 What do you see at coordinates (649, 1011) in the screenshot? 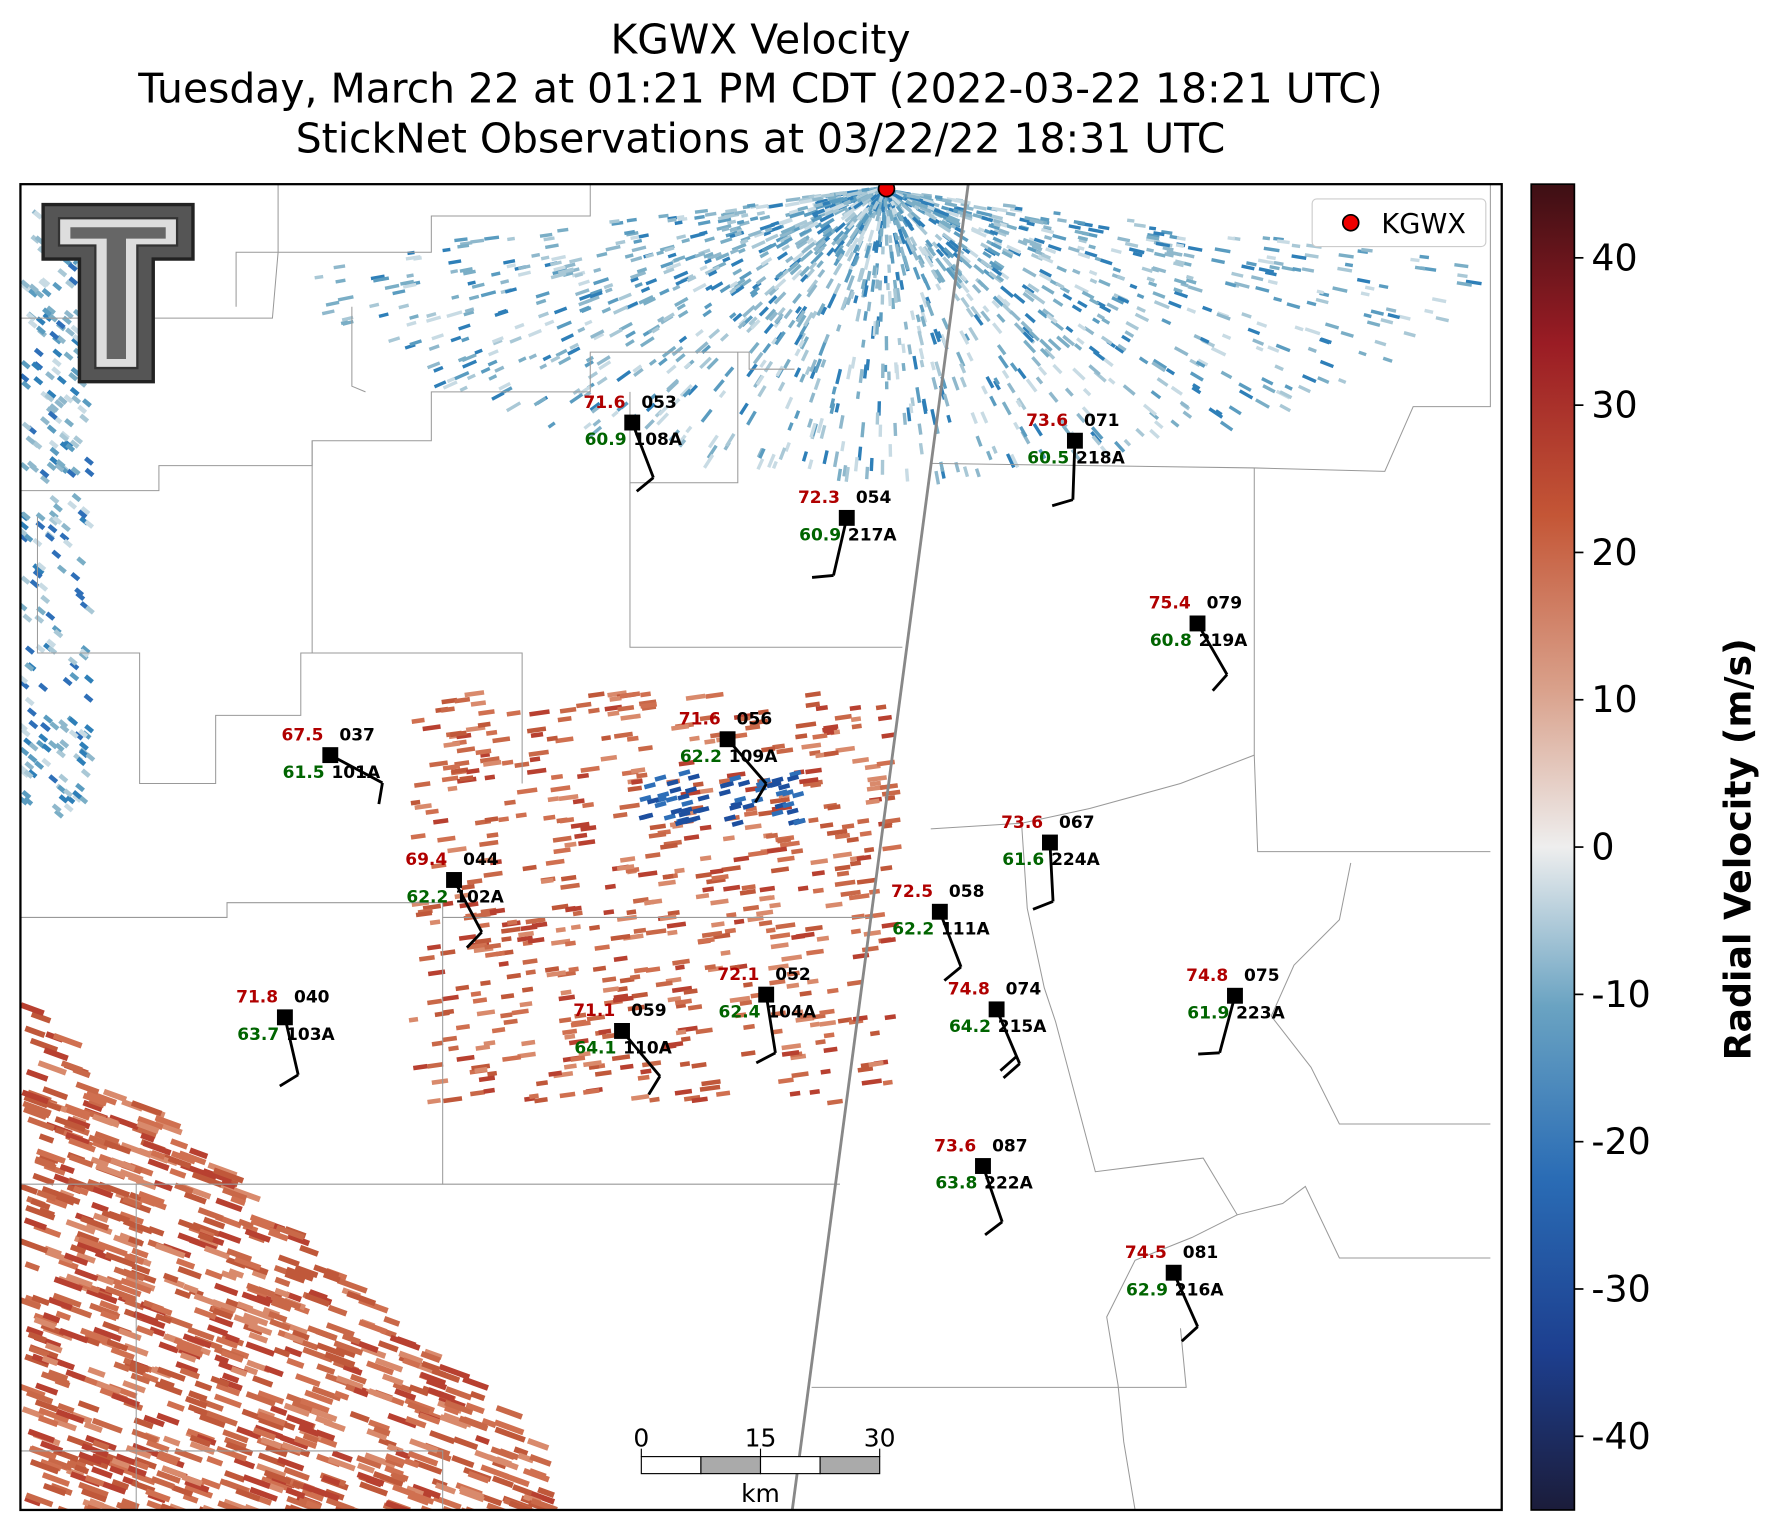
I see `station-number: 059` at bounding box center [649, 1011].